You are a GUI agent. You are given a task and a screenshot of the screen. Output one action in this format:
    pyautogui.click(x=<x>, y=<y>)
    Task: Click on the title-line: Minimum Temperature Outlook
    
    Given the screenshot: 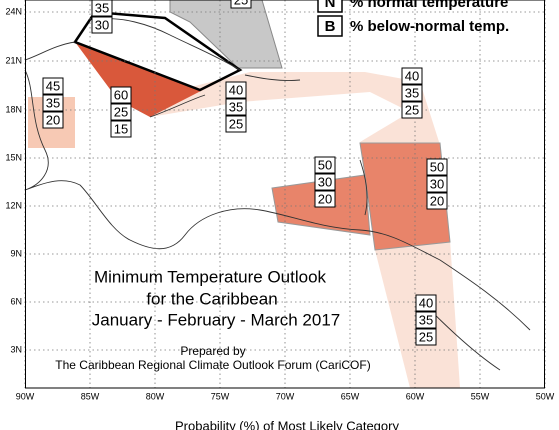 What is the action you would take?
    pyautogui.click(x=210, y=276)
    